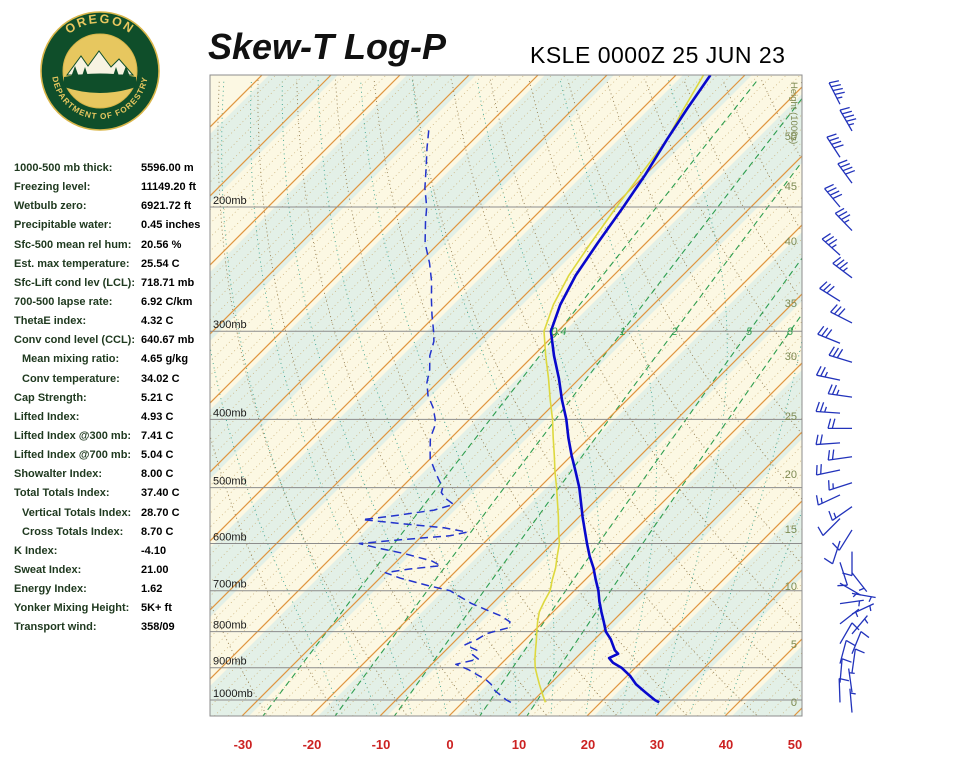  What do you see at coordinates (795, 744) in the screenshot?
I see `temperature-tick-label: 50` at bounding box center [795, 744].